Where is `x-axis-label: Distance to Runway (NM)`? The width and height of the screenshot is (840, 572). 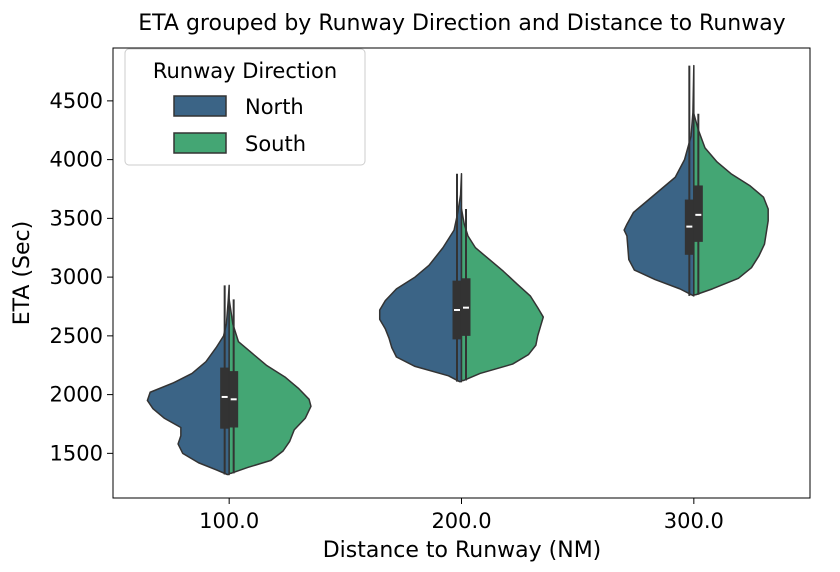 x-axis-label: Distance to Runway (NM) is located at coordinates (462, 550).